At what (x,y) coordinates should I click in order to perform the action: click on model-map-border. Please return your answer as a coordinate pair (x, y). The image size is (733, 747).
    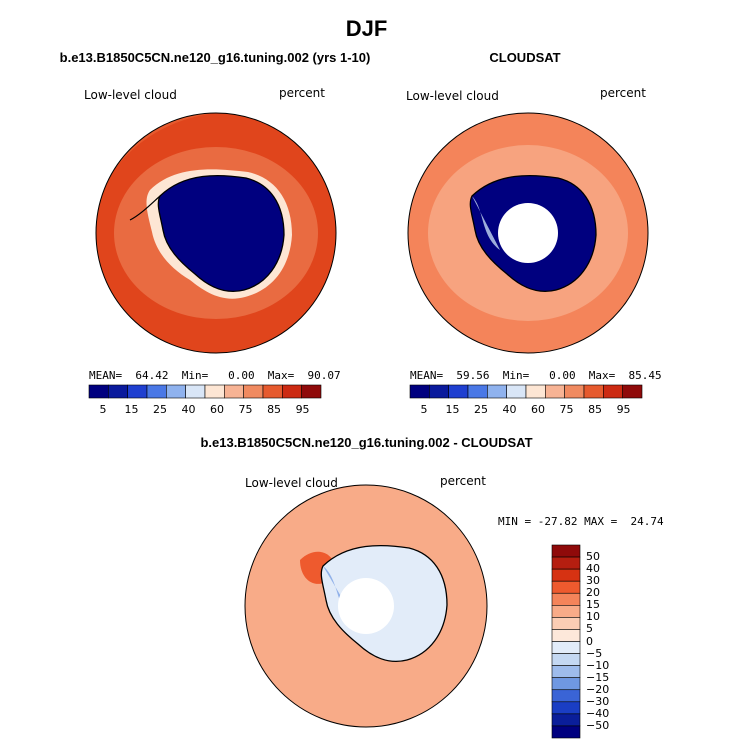
    Looking at the image, I should click on (216, 233).